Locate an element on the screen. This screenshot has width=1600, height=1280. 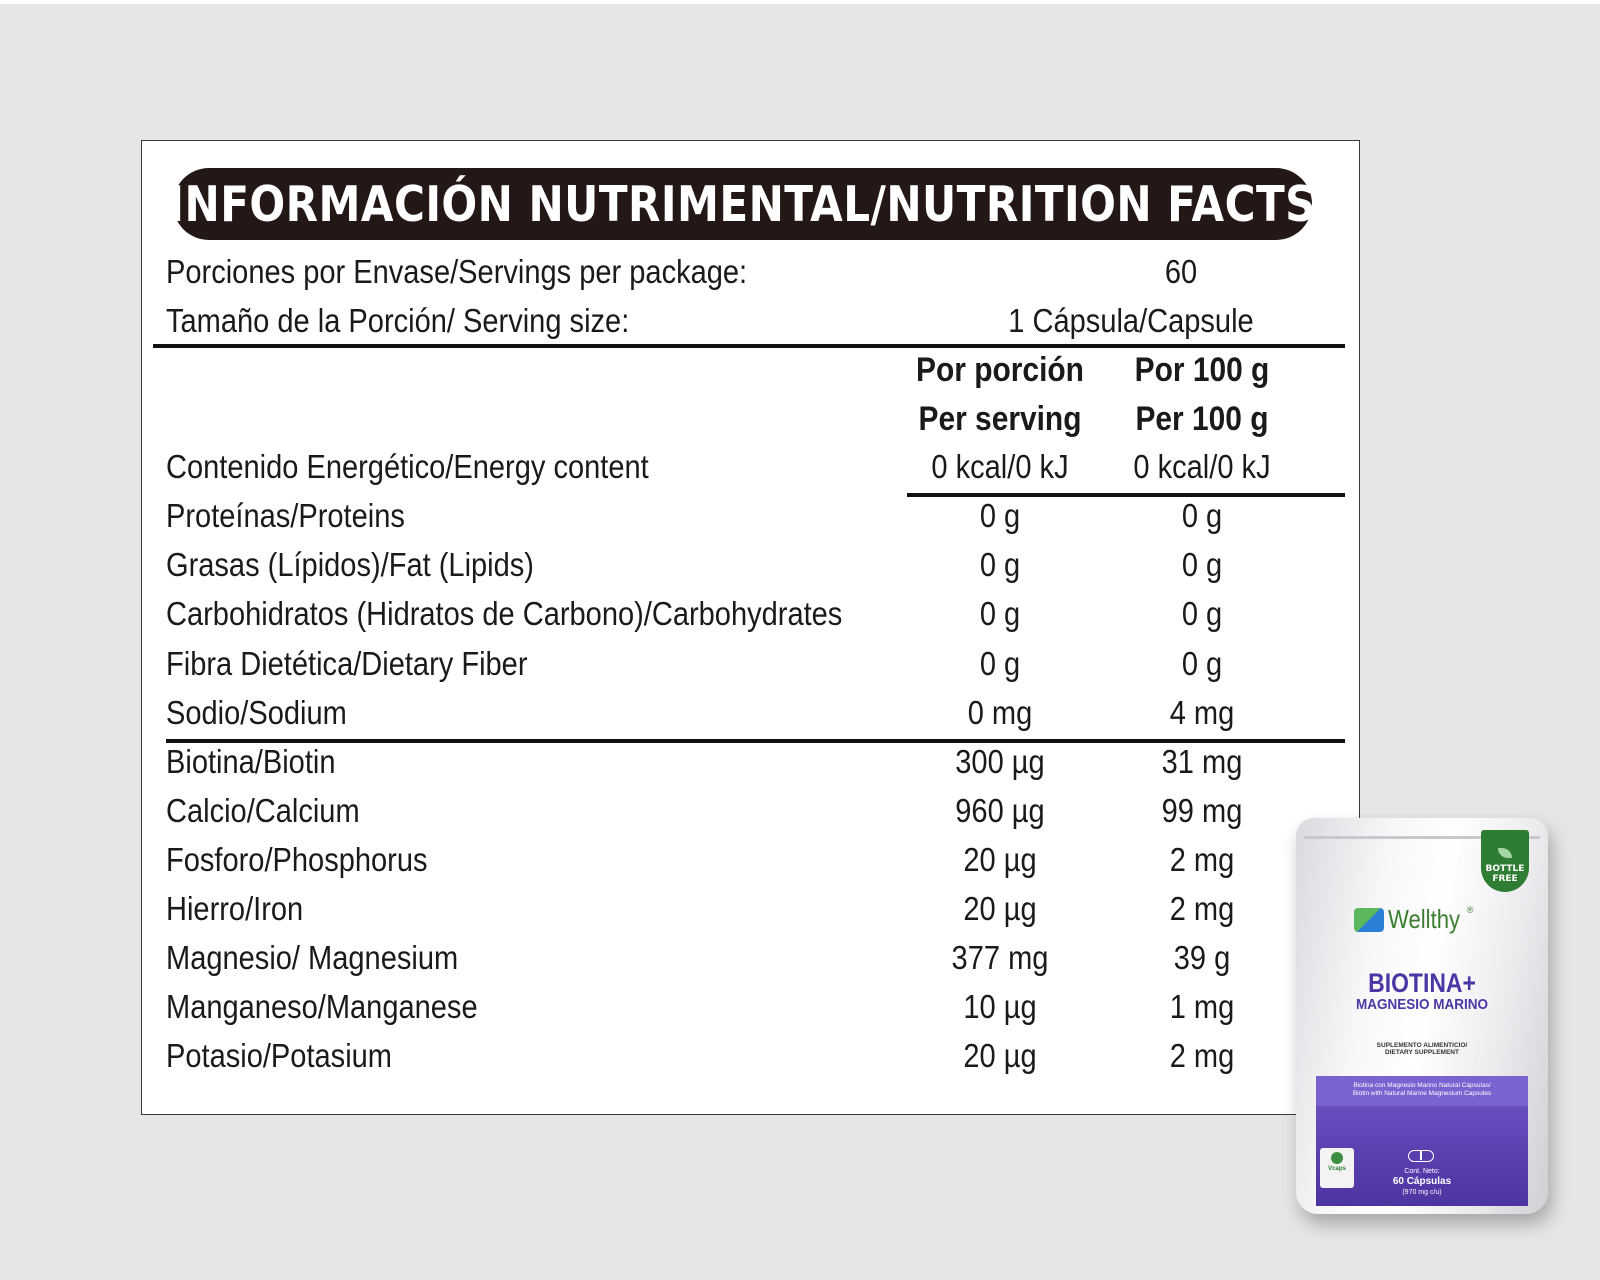
col-header-per-100-es: Por 100 g is located at coordinates (1202, 370).